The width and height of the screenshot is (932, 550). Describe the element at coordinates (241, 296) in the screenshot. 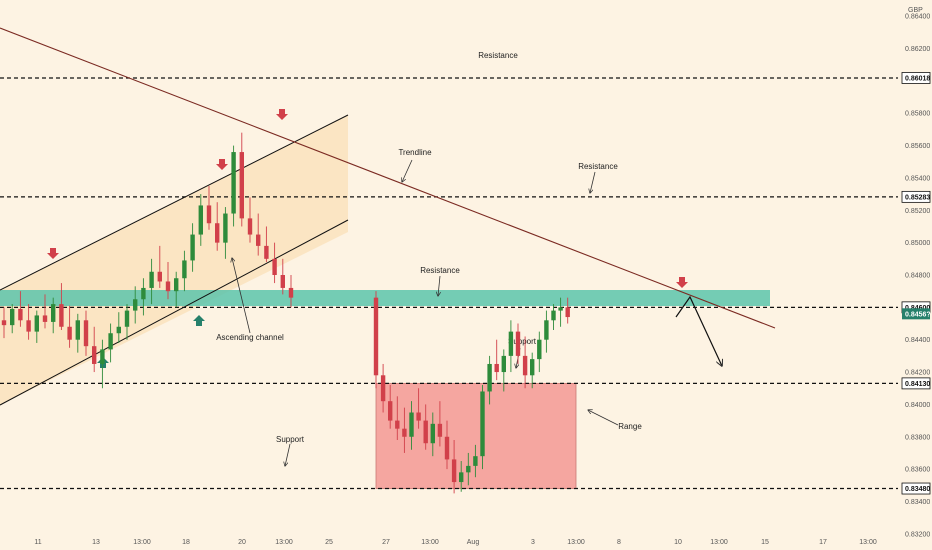

I see `channel-pointer` at that location.